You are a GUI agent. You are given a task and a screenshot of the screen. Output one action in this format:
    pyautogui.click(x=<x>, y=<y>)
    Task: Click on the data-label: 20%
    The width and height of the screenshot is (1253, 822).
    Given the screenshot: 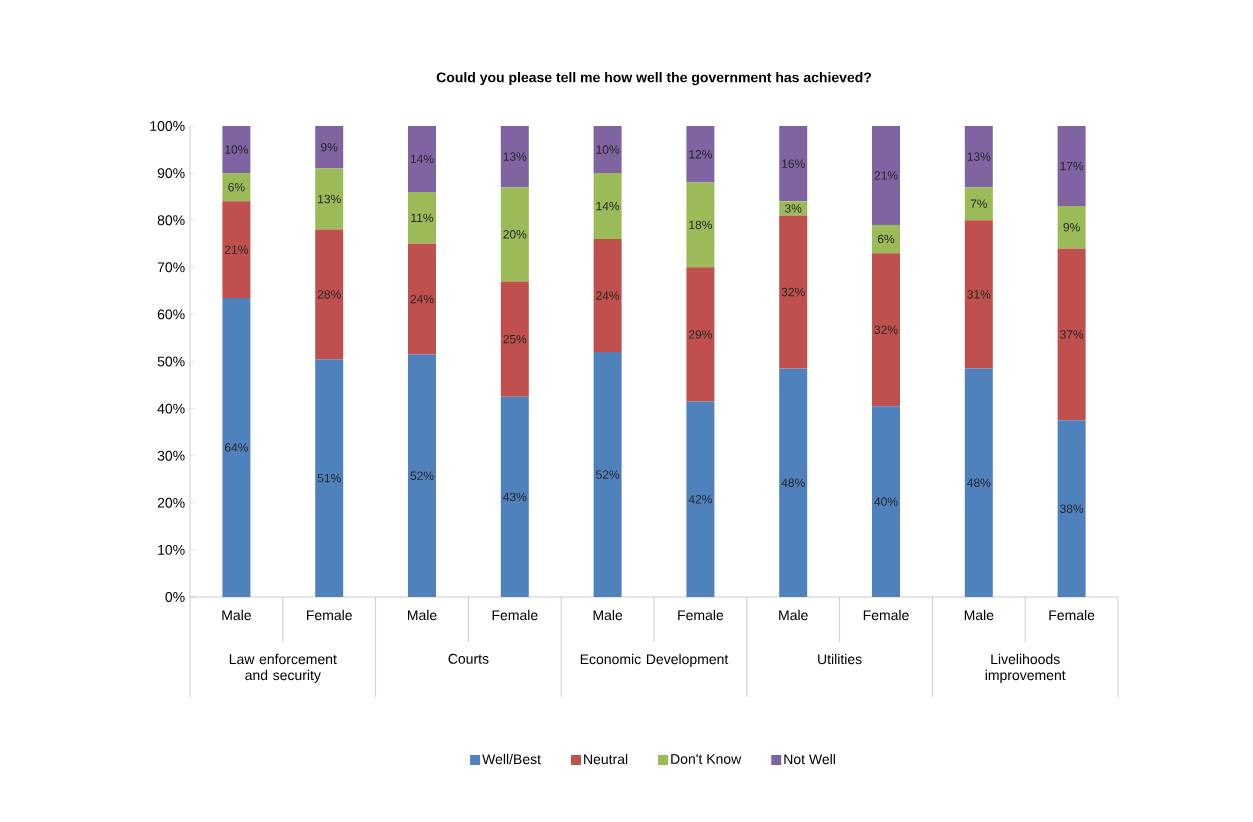 What is the action you would take?
    pyautogui.click(x=515, y=234)
    